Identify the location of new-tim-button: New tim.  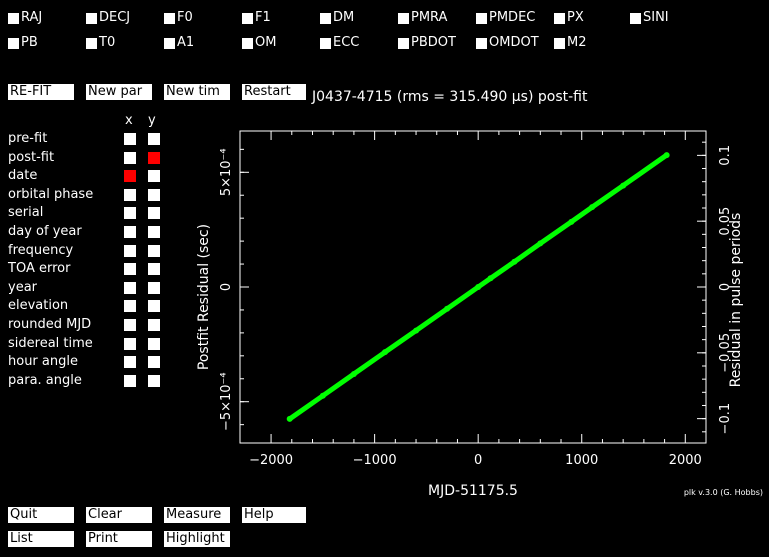
(197, 92).